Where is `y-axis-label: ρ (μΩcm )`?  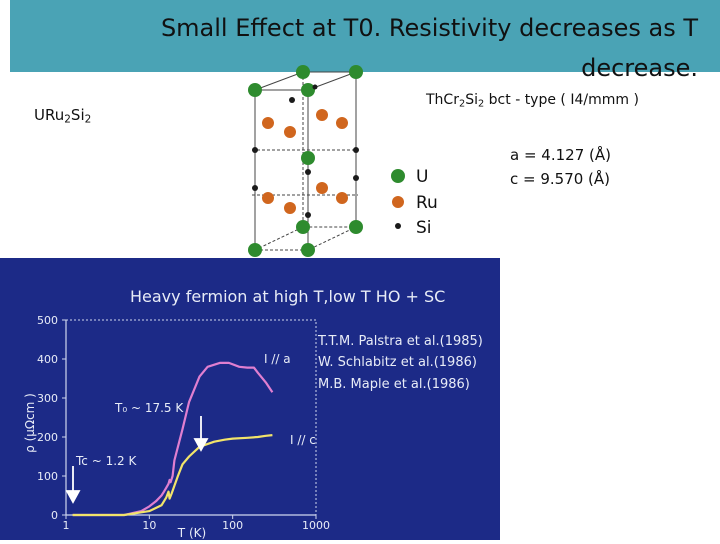 y-axis-label: ρ (μΩcm ) is located at coordinates (30, 423).